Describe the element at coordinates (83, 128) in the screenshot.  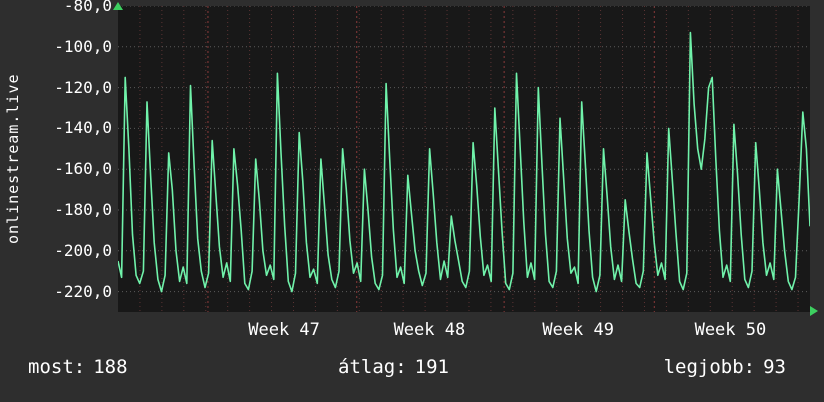
I see `y-tick-label: -140,0` at that location.